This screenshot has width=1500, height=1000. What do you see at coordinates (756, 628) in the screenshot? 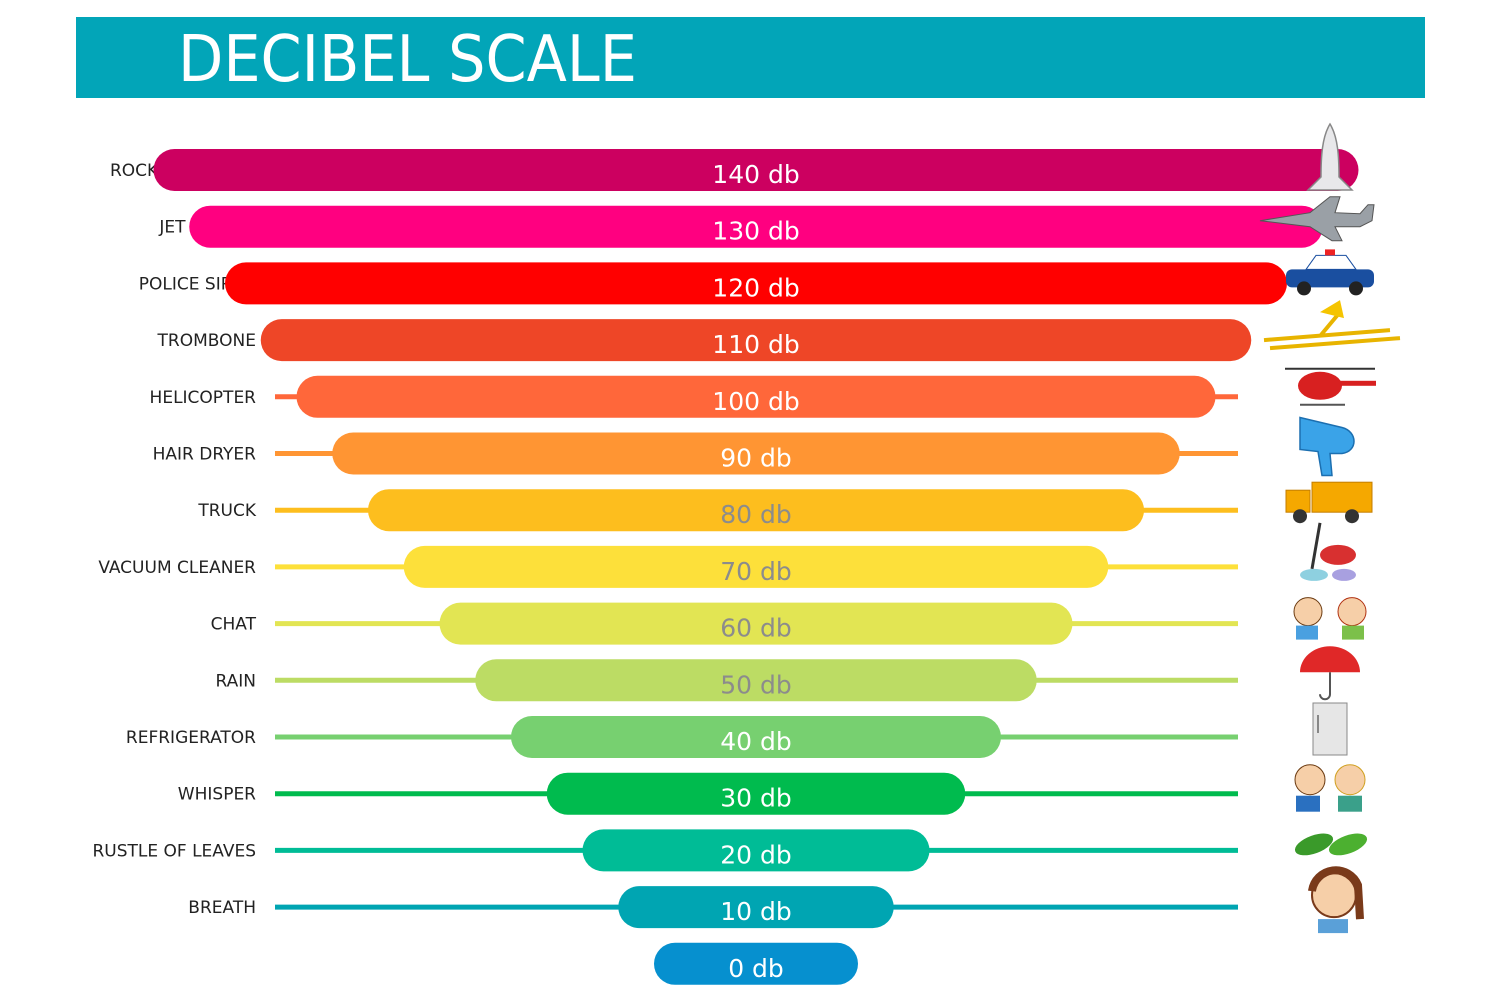
I see `decibel-value-label: 60 db` at bounding box center [756, 628].